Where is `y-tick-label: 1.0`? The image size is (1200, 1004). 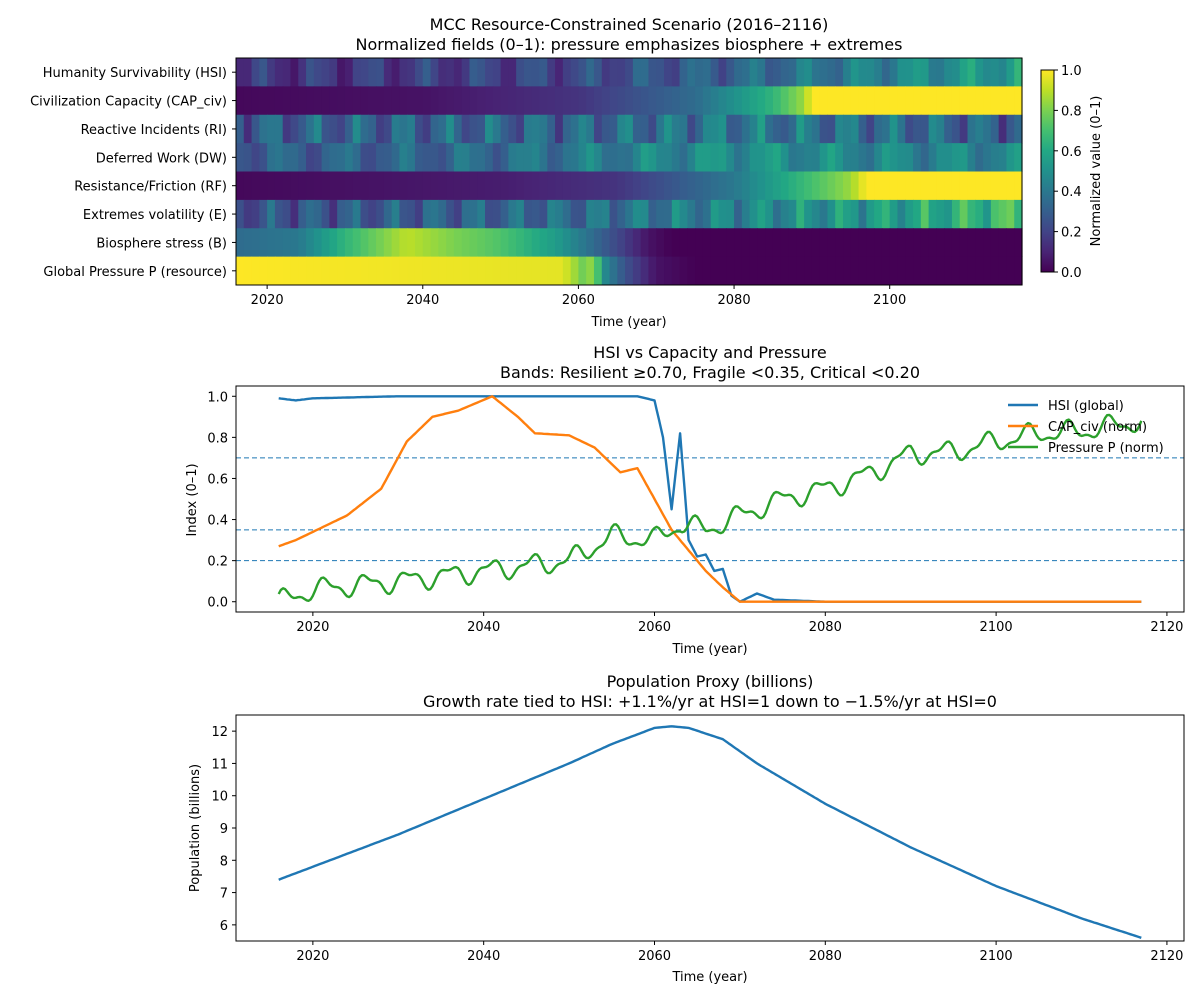 y-tick-label: 1.0 is located at coordinates (217, 397).